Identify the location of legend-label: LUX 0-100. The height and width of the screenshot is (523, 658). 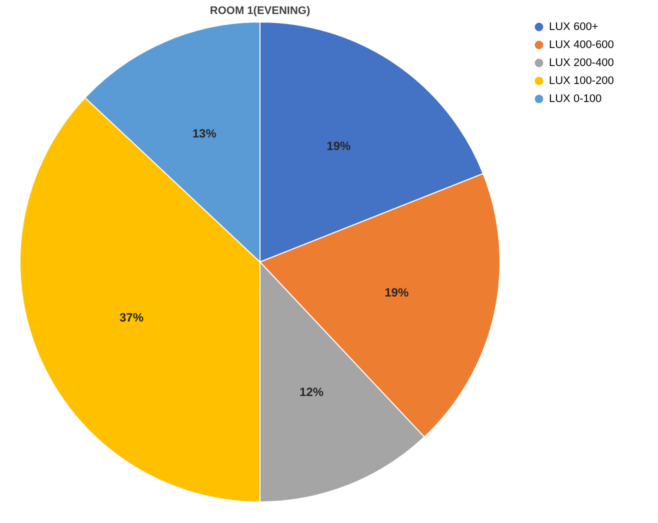
(575, 99).